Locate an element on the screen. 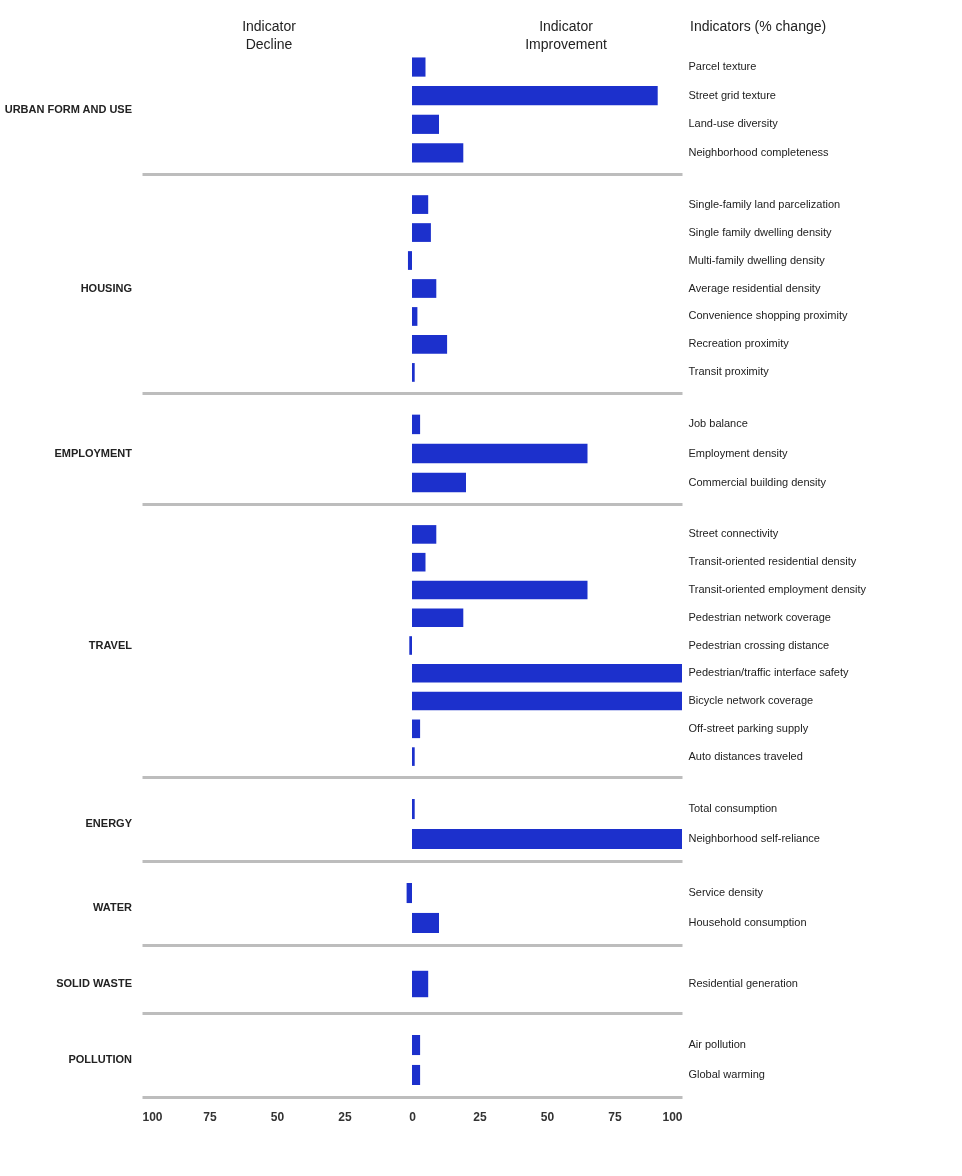  y-tick-label: Street grid texture is located at coordinates (732, 94).